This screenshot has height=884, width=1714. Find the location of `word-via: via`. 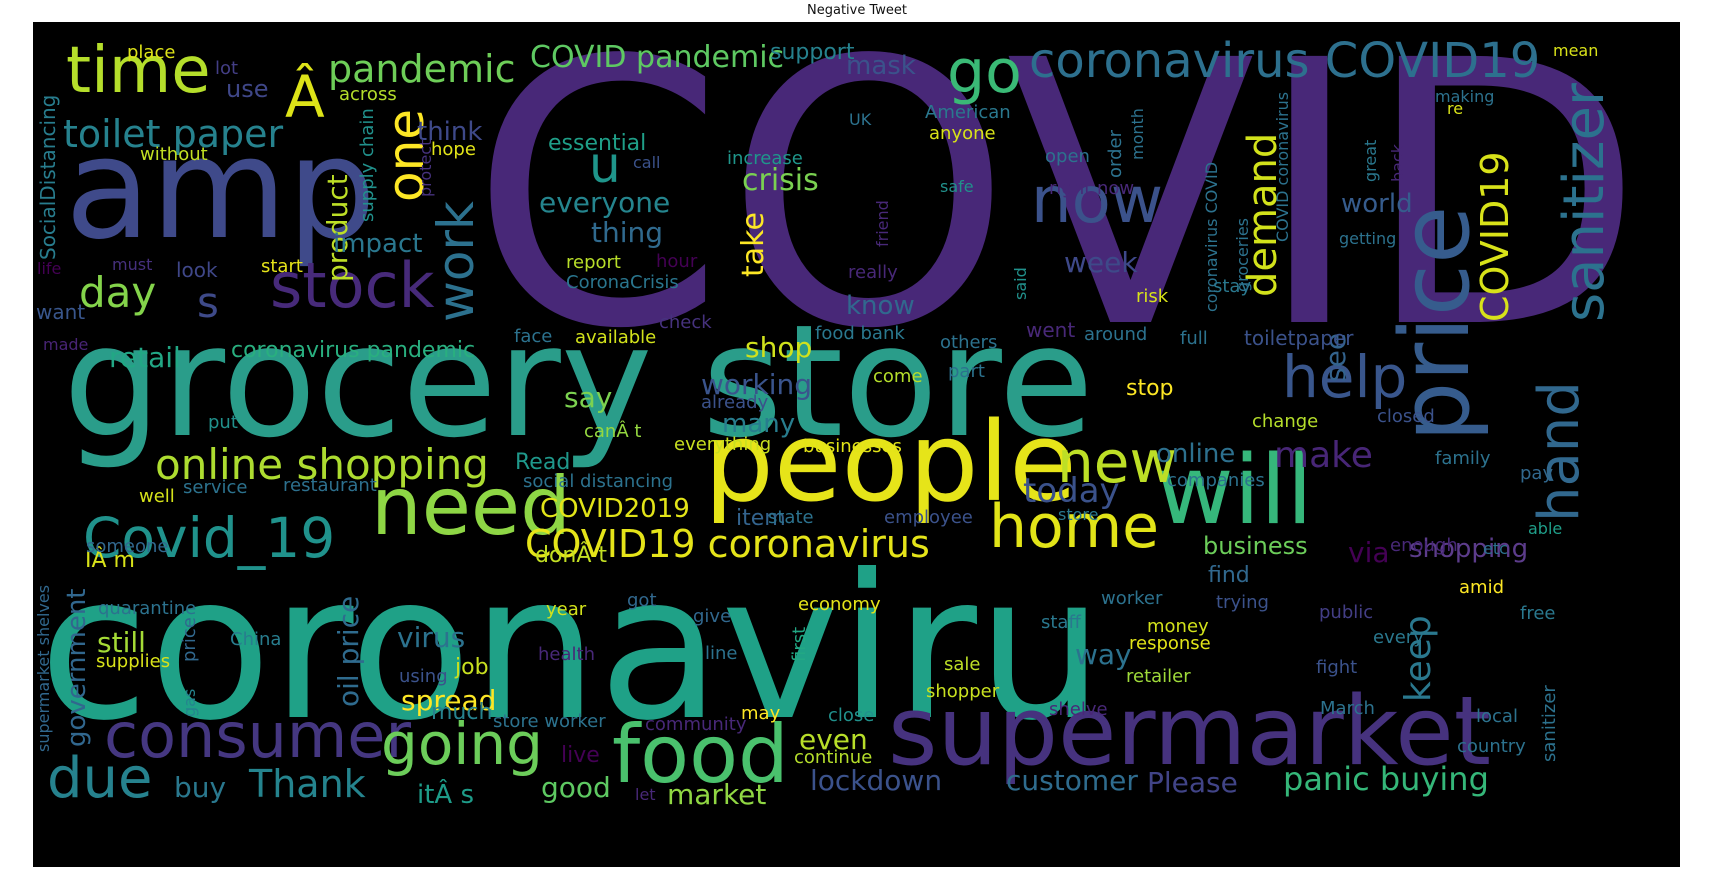

word-via: via is located at coordinates (1369, 552).